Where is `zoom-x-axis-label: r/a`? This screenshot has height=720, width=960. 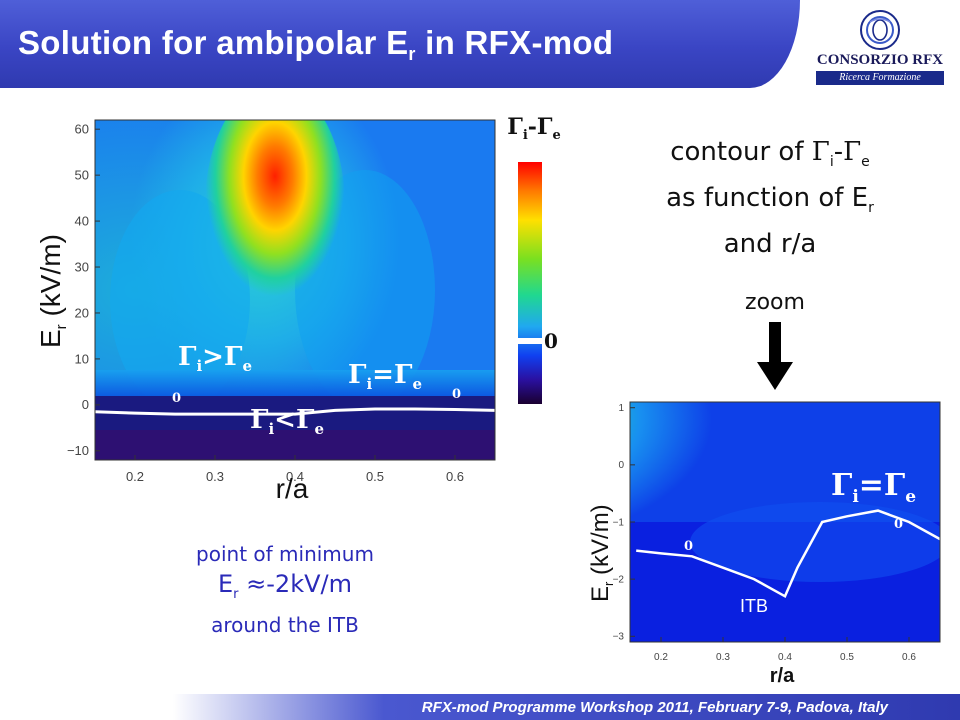 zoom-x-axis-label: r/a is located at coordinates (782, 676).